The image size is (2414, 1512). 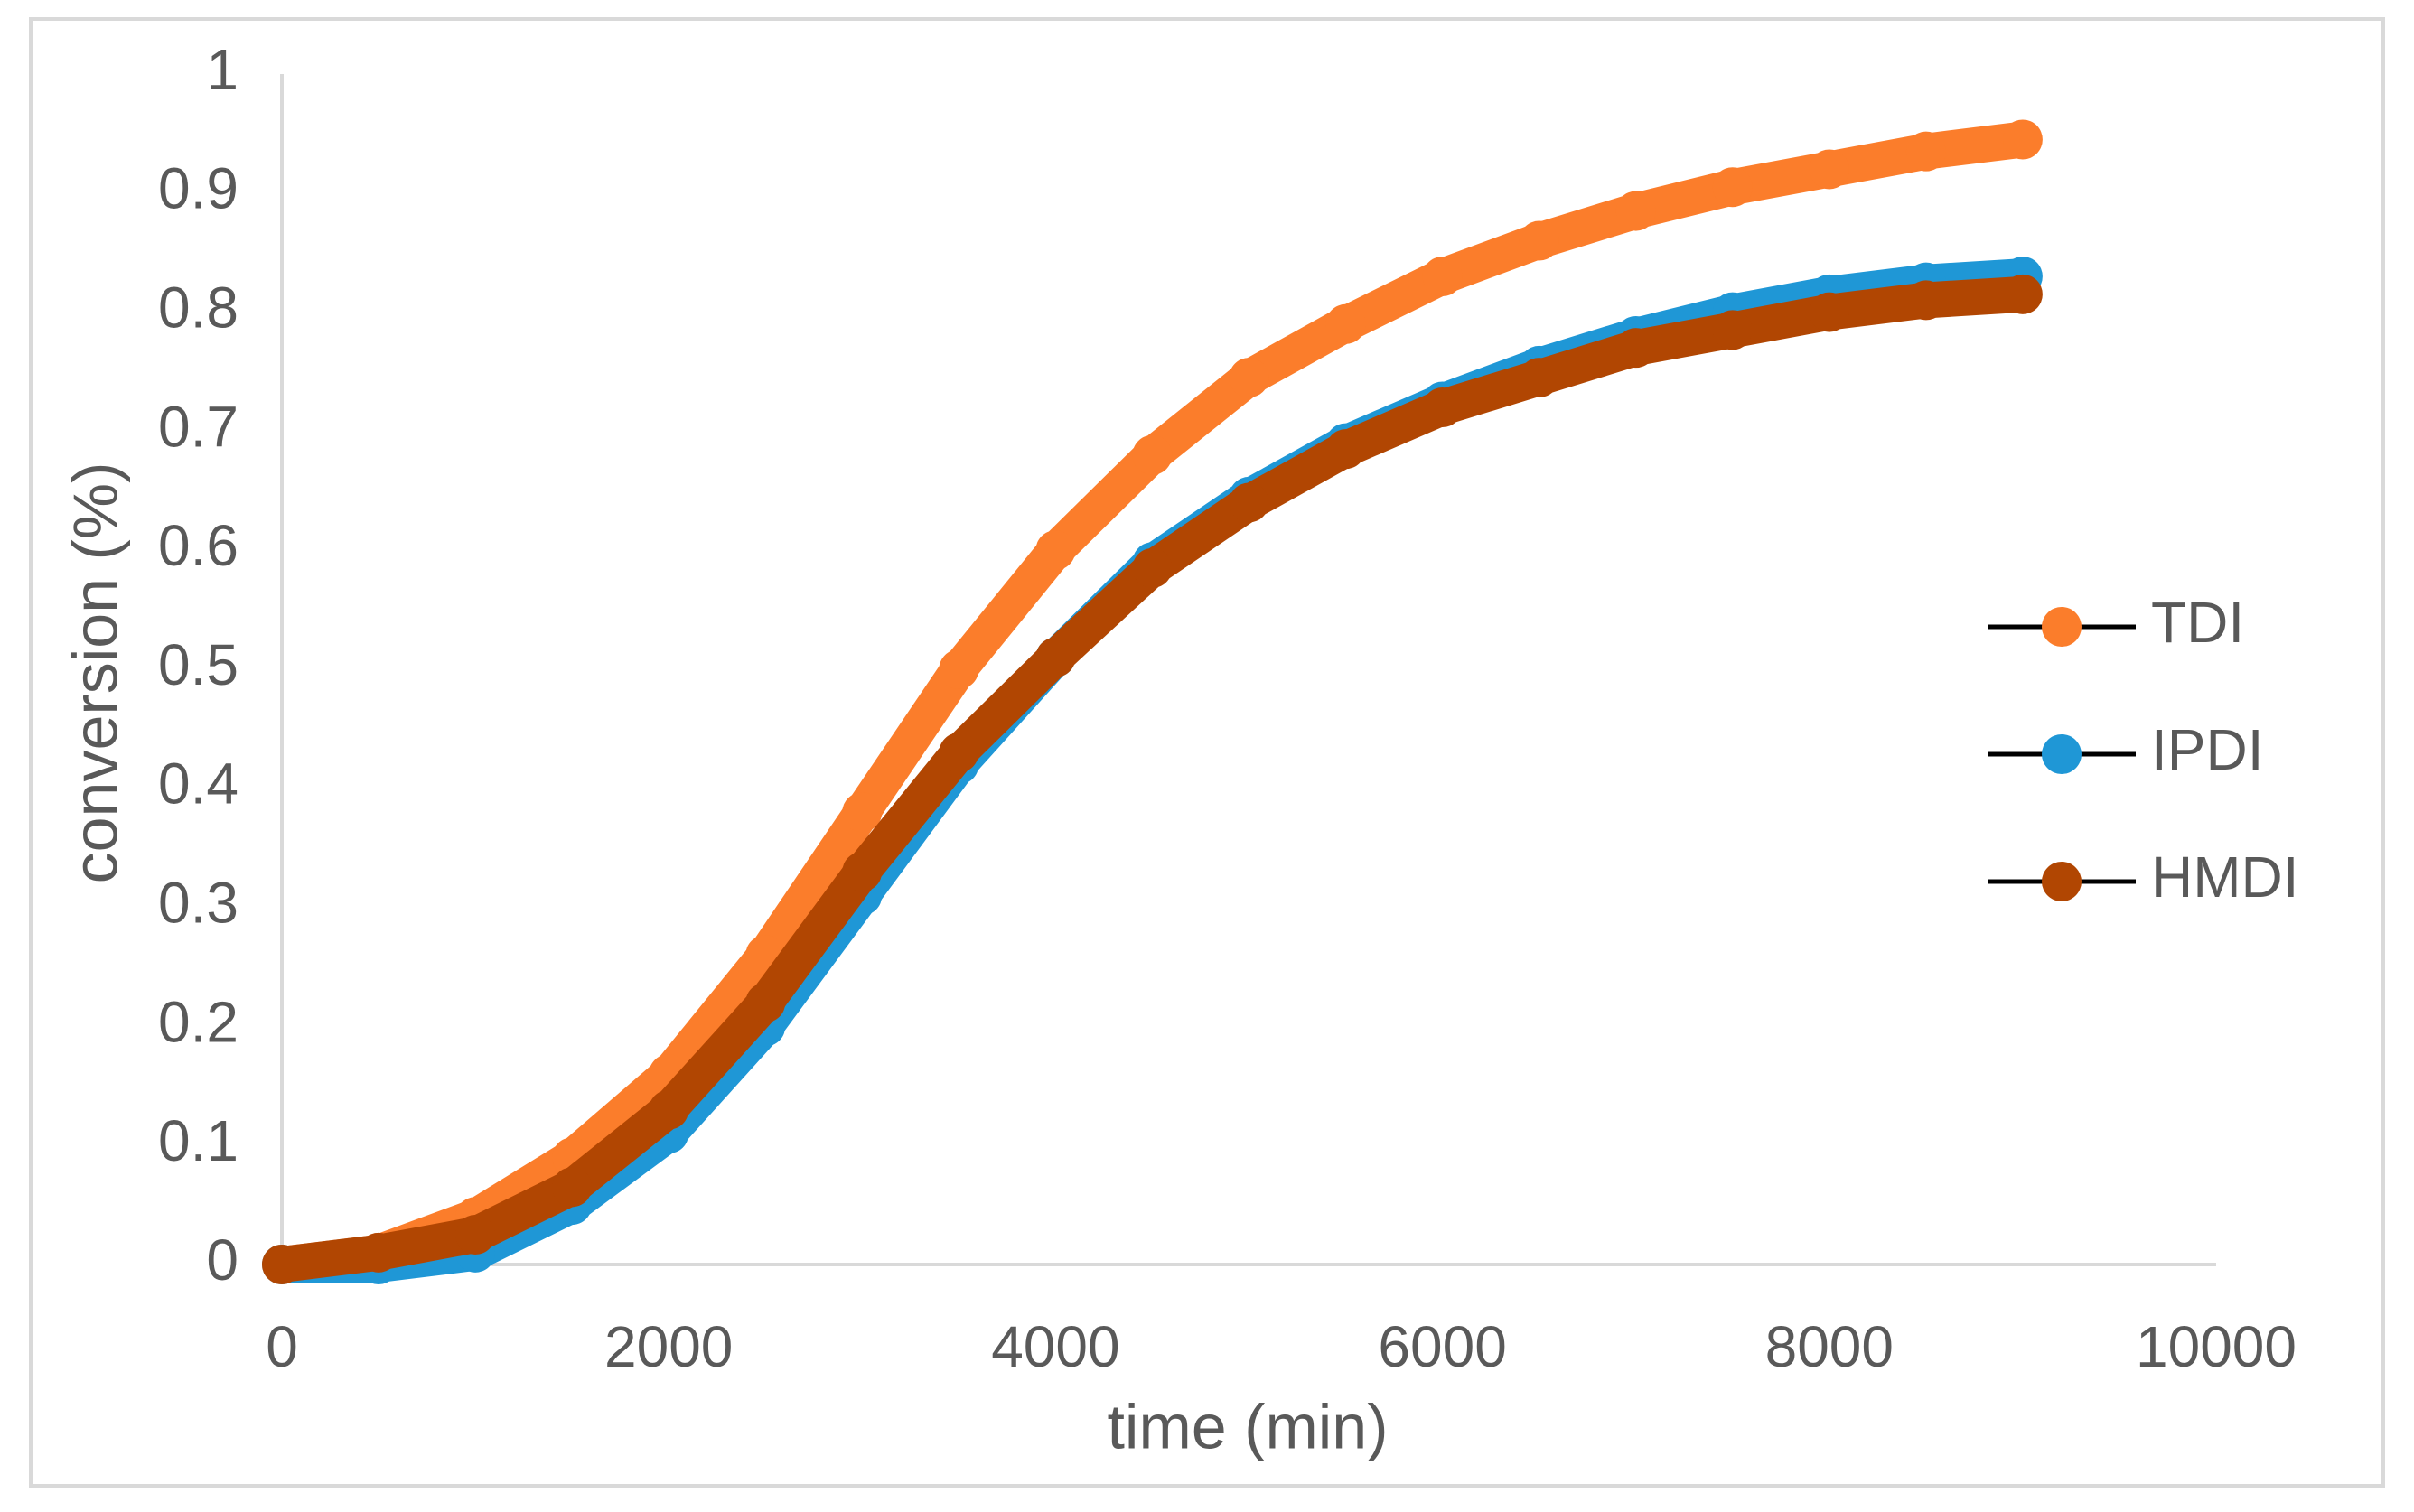 I want to click on y-tick-label: 0.3, so click(x=199, y=903).